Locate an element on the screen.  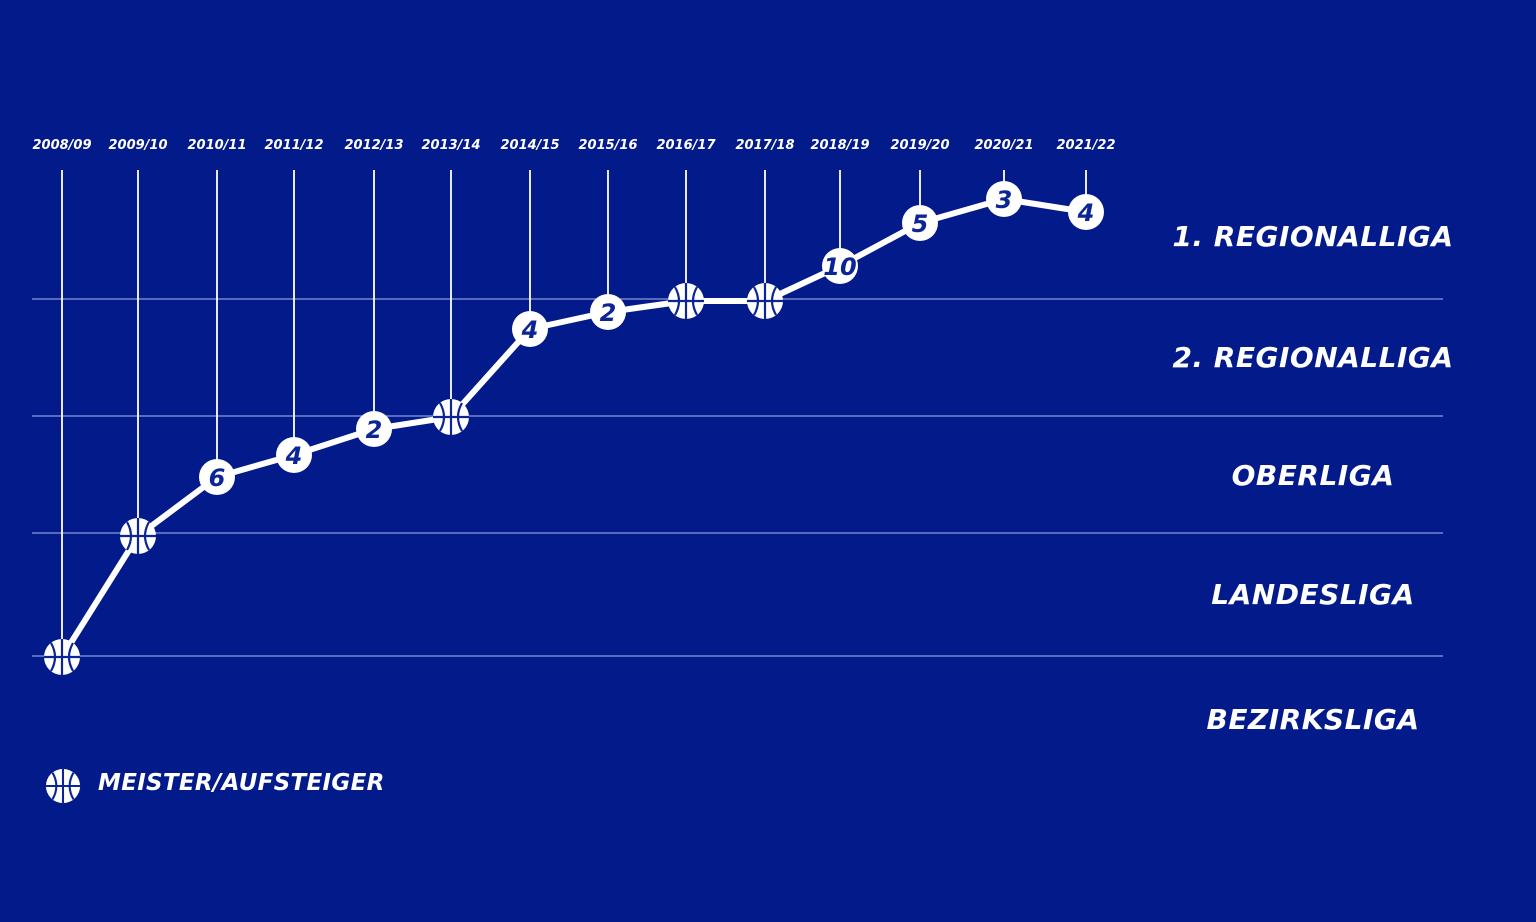
placement-marker: 5 is located at coordinates (920, 223).